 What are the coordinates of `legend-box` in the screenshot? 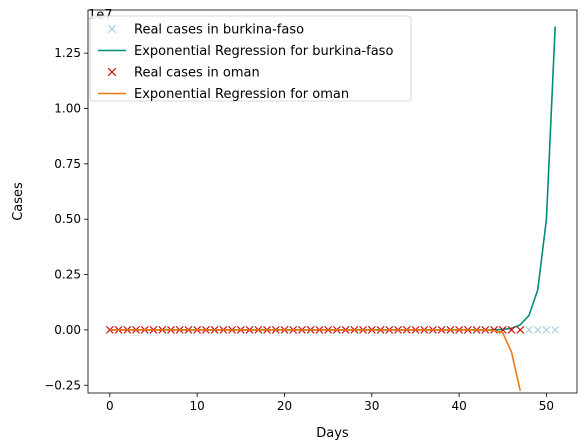 It's located at (250, 58).